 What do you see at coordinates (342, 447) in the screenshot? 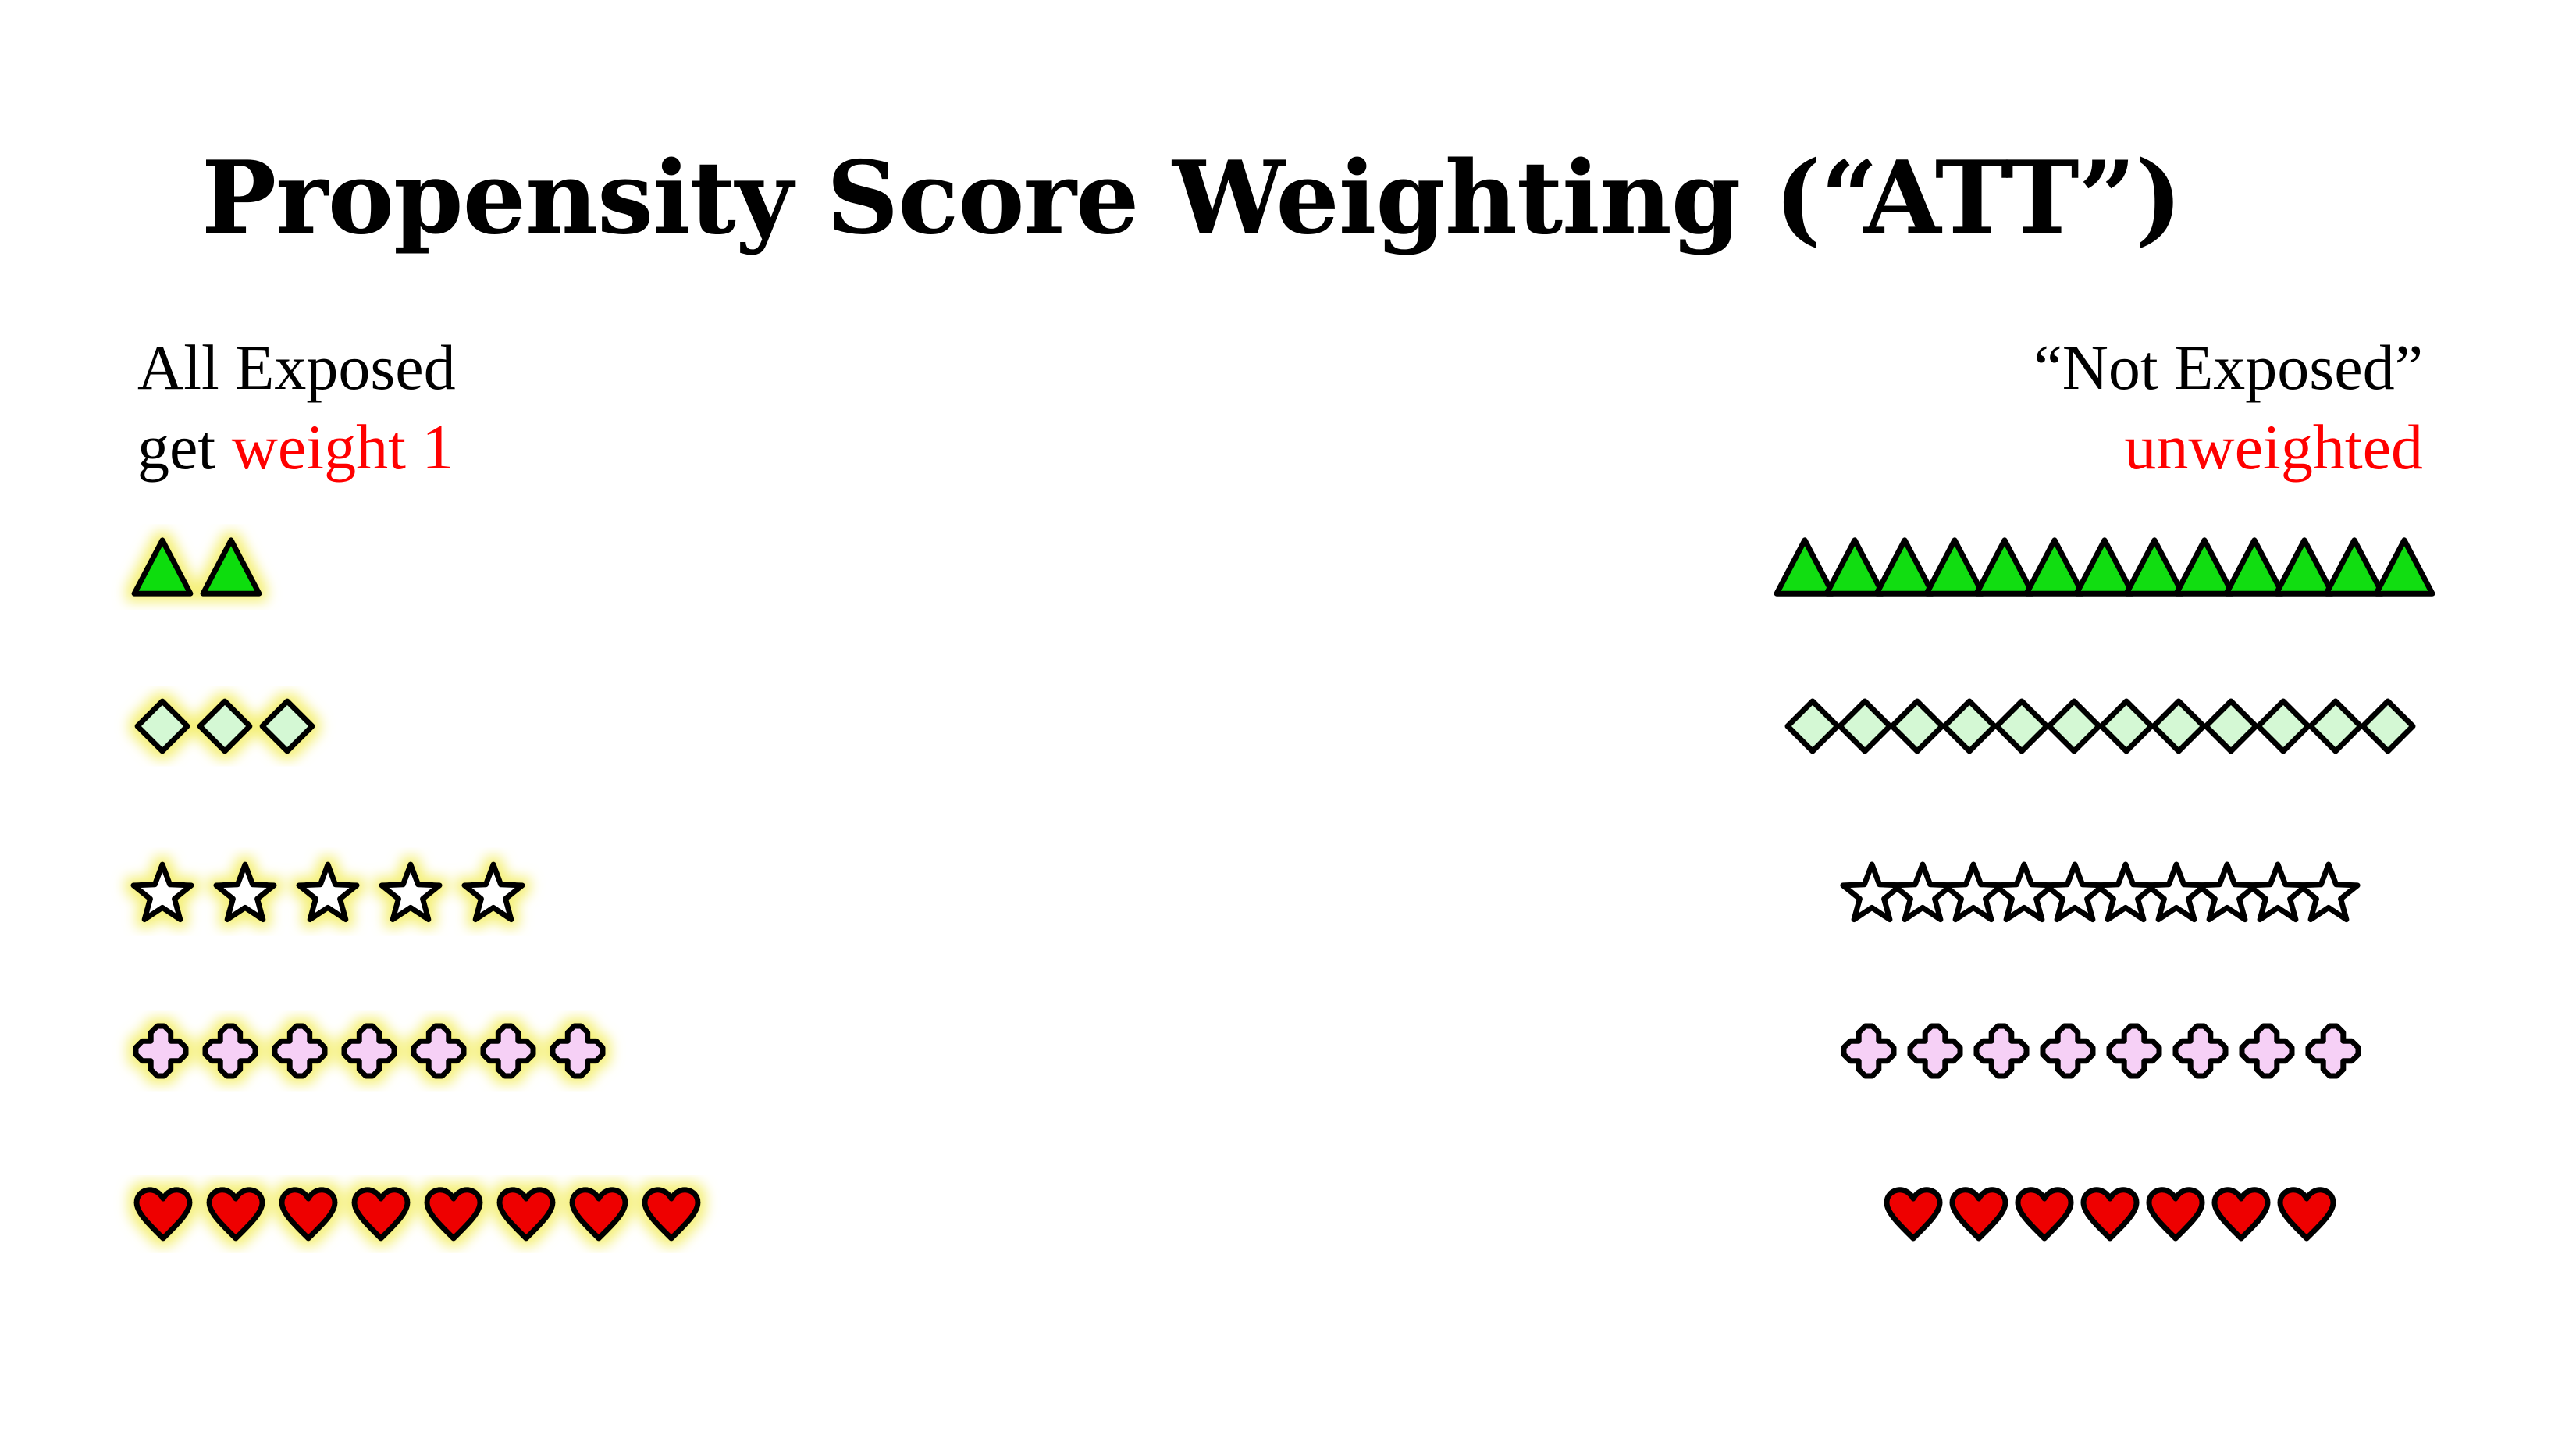
I see `weight-one-highlight: weight 1` at bounding box center [342, 447].